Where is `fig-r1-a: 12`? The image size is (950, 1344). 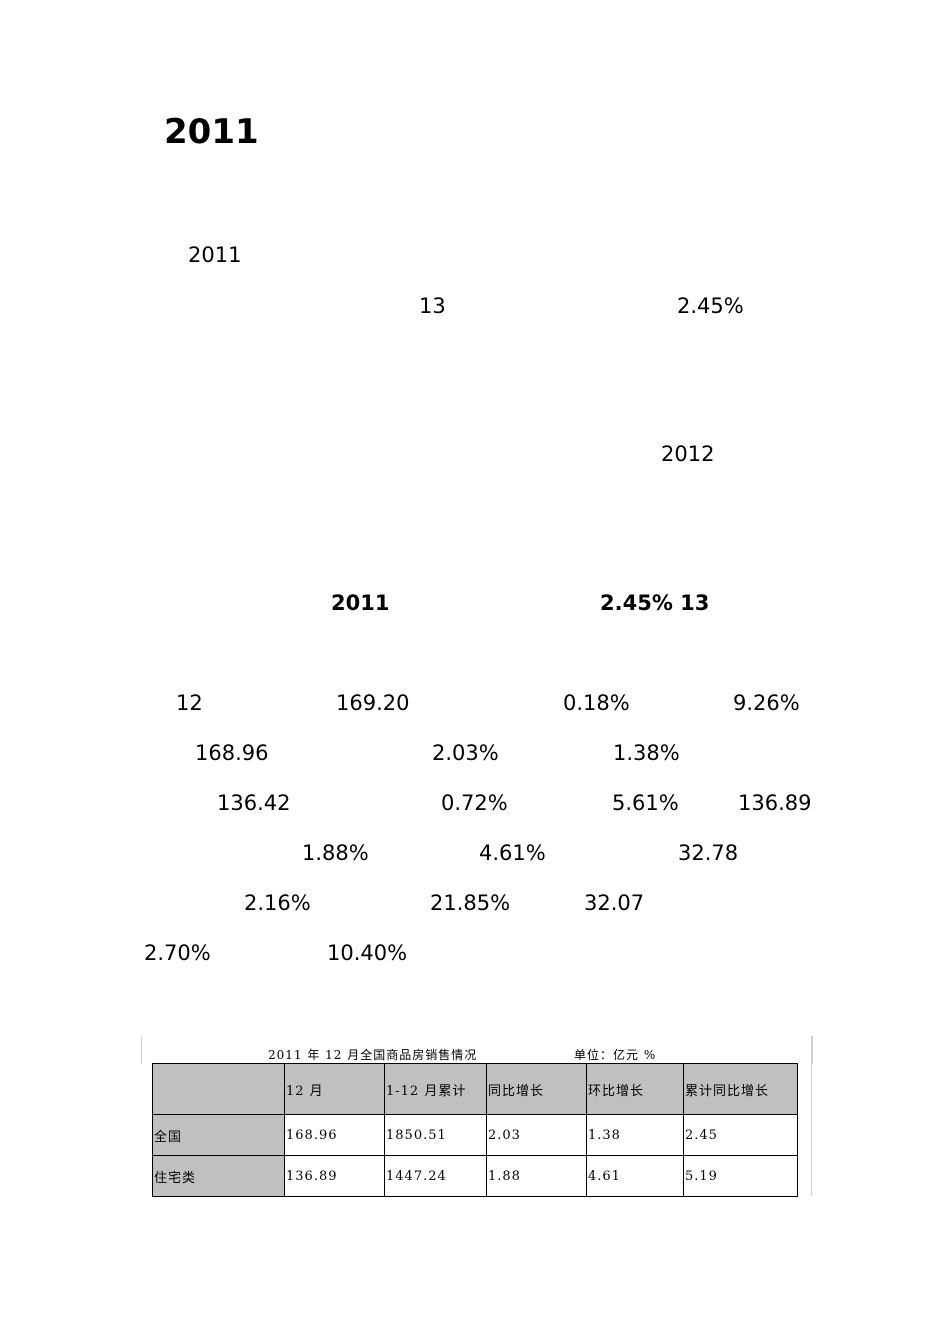 fig-r1-a: 12 is located at coordinates (189, 703).